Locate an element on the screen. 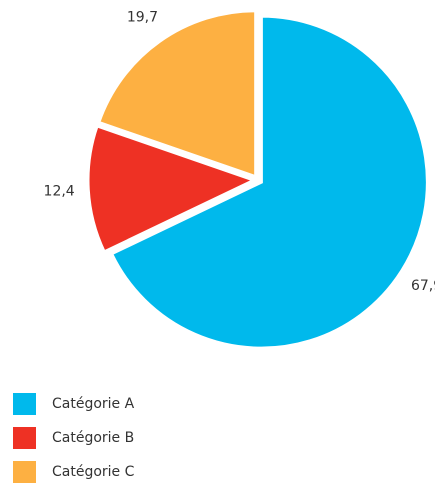 This screenshot has height=490, width=435. value-label: 67,9 is located at coordinates (423, 286).